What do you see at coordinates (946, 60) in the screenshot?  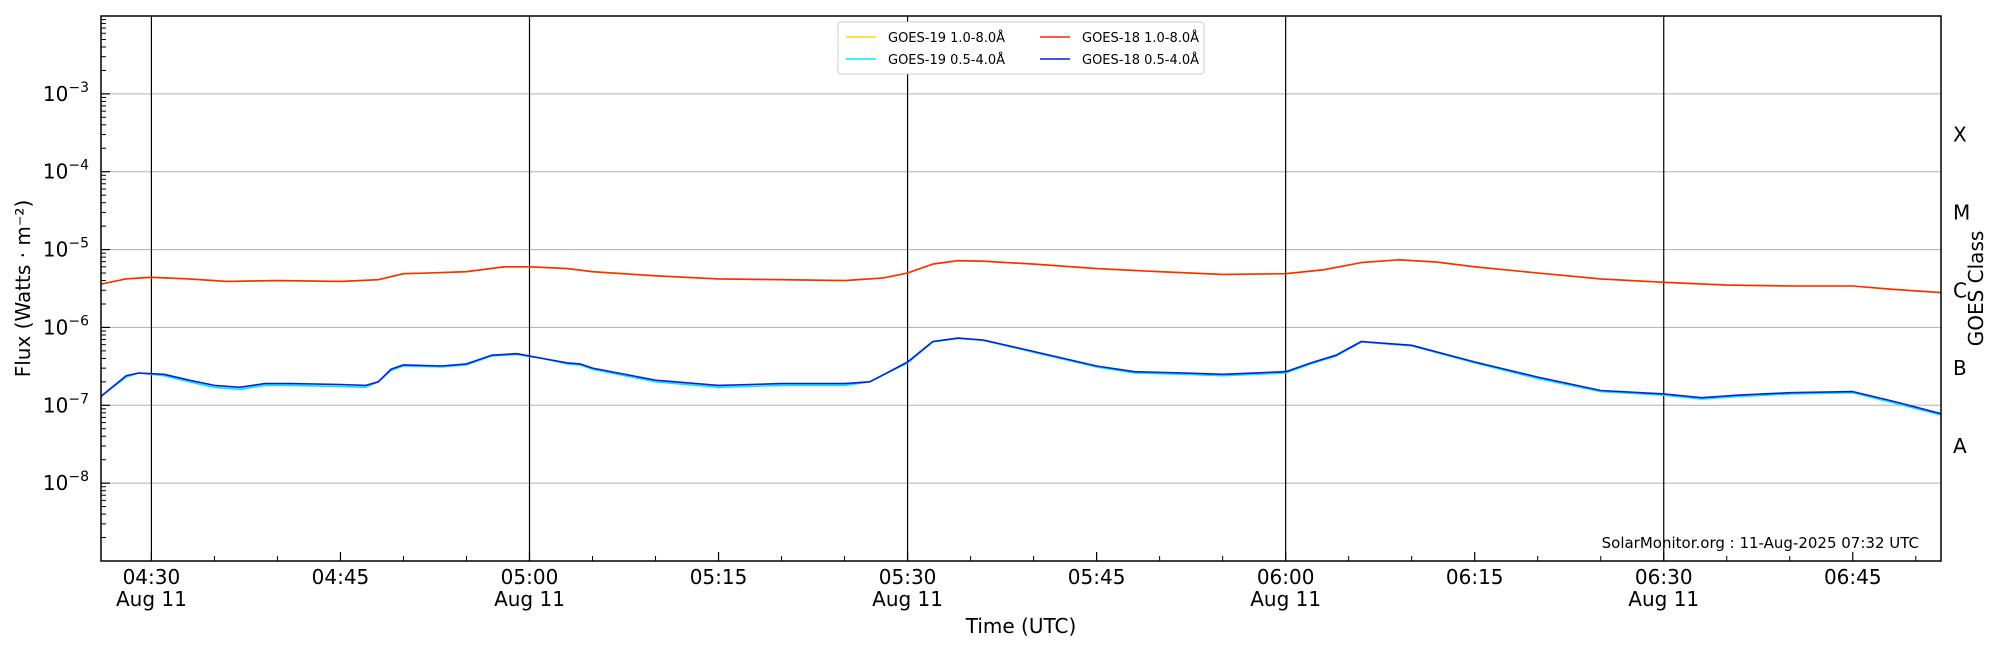 I see `legend-label-g19_short: GOES-19 0.5-4.0Å` at bounding box center [946, 60].